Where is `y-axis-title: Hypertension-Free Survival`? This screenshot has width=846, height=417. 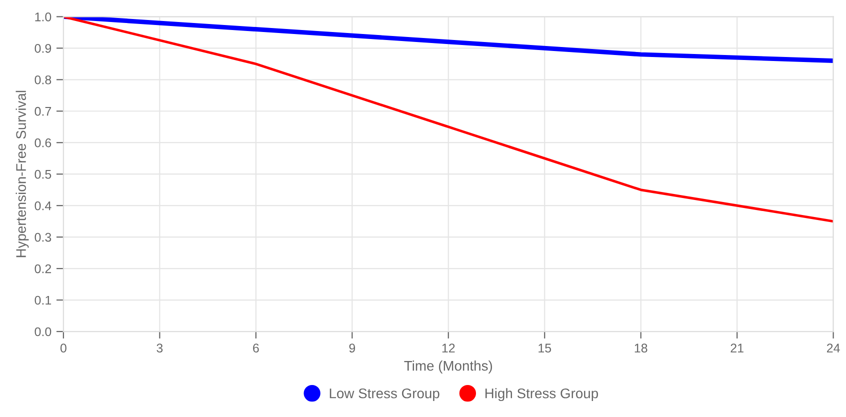
y-axis-title: Hypertension-Free Survival is located at coordinates (22, 174).